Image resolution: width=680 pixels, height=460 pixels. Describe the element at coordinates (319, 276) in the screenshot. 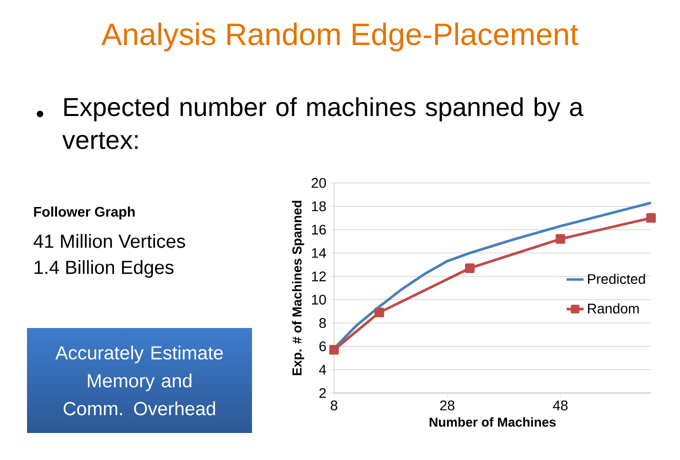

I see `y-tick-label: 12` at that location.